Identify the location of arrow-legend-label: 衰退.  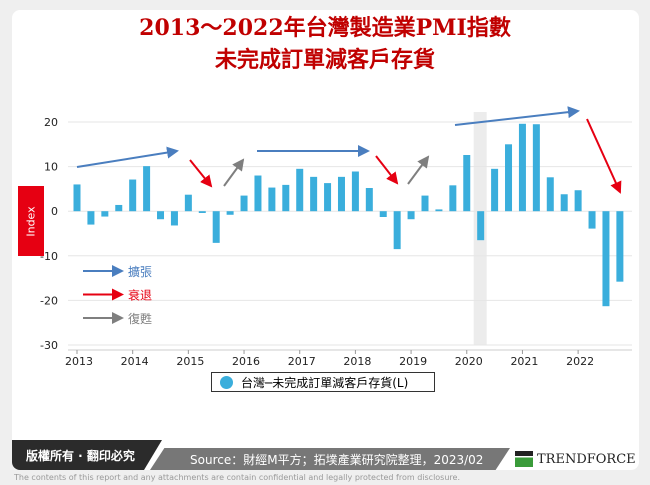
(140, 295).